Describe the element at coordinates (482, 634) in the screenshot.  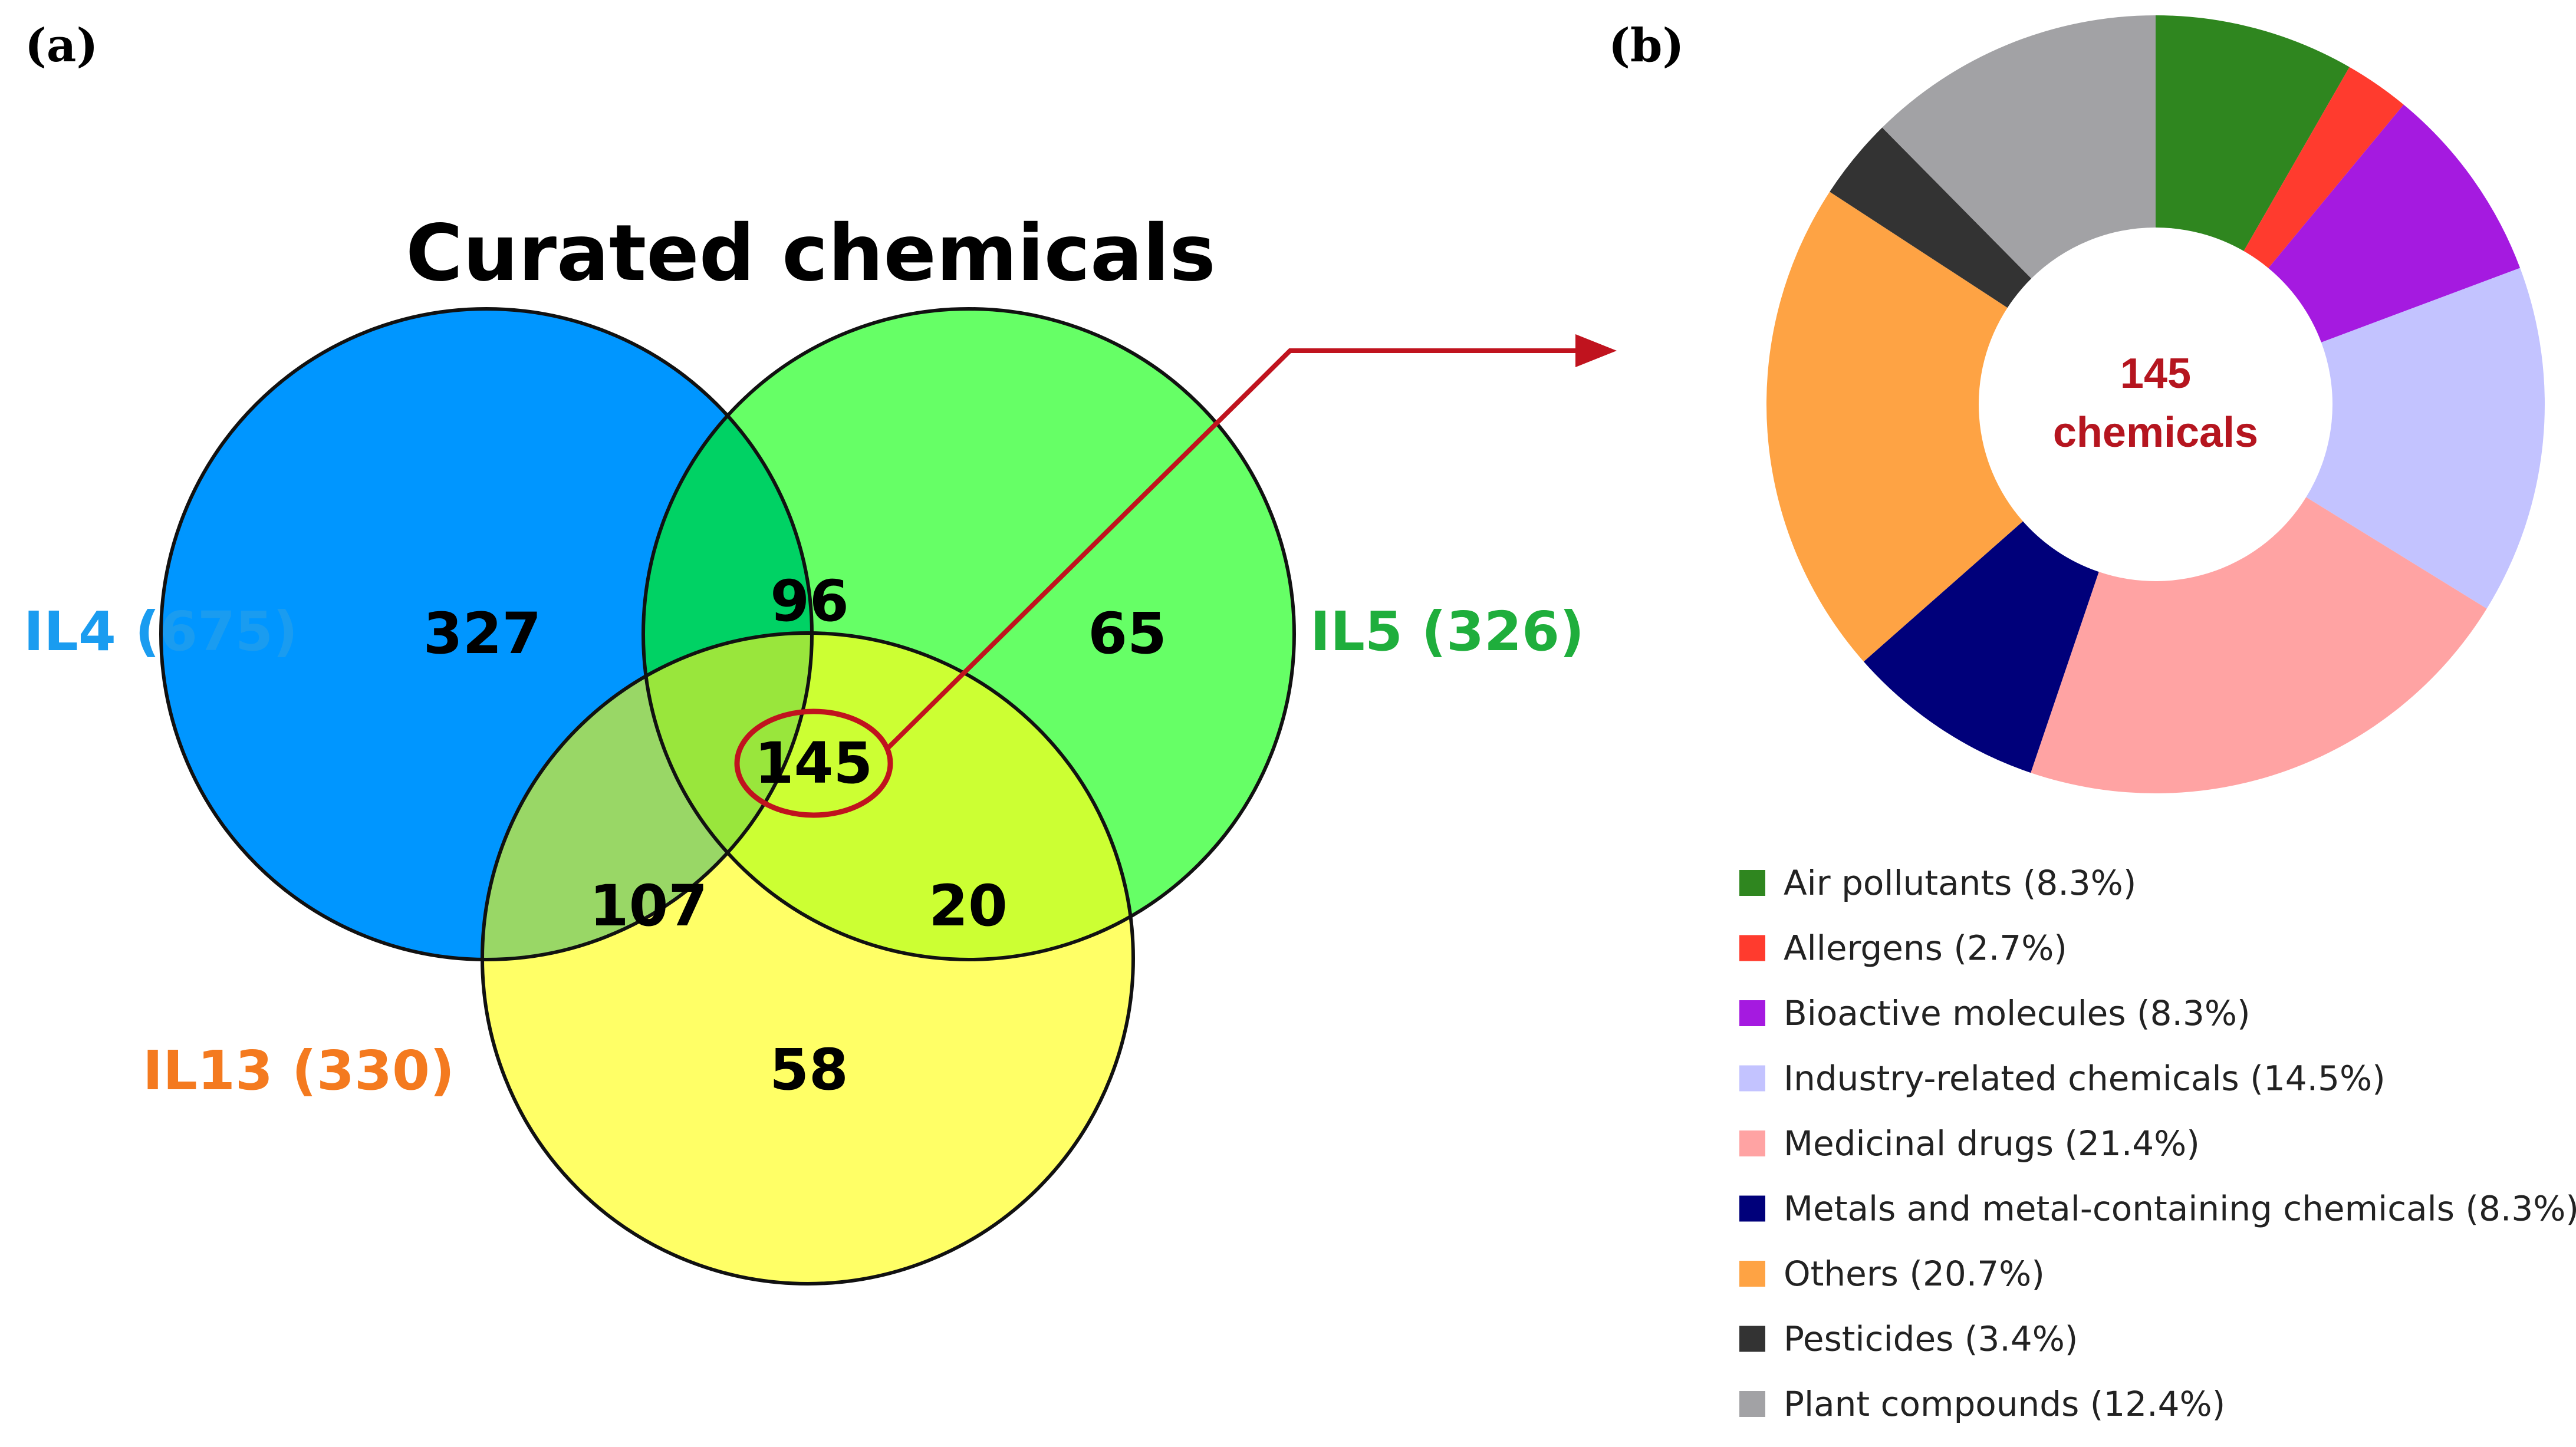
I see `venn-count-il4-only: 327` at that location.